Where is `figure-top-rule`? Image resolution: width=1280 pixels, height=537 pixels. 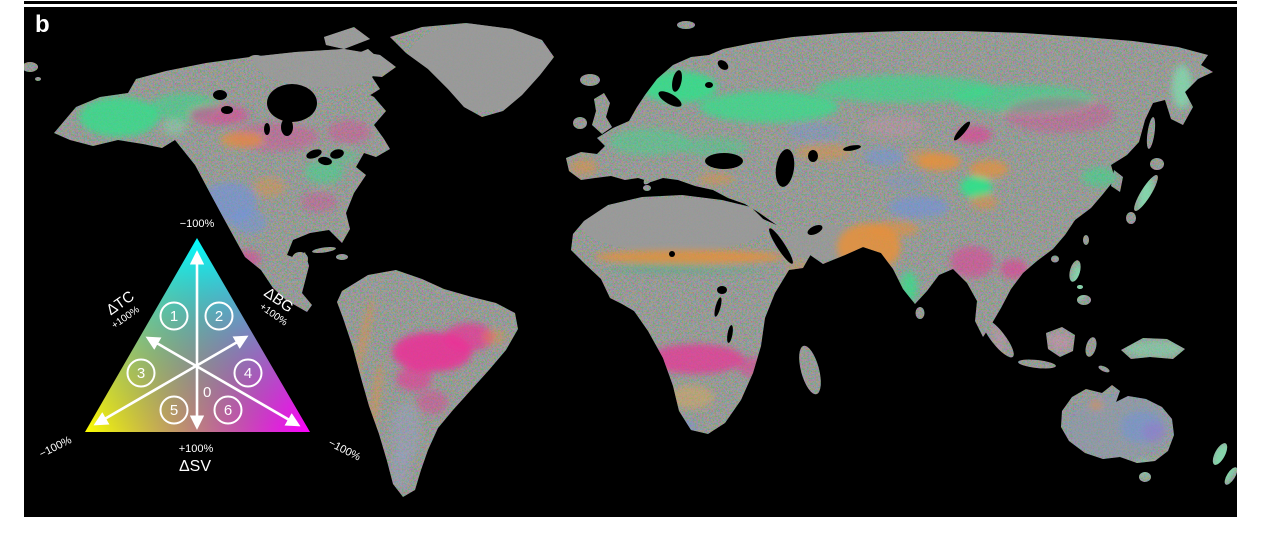
figure-top-rule is located at coordinates (630, 2).